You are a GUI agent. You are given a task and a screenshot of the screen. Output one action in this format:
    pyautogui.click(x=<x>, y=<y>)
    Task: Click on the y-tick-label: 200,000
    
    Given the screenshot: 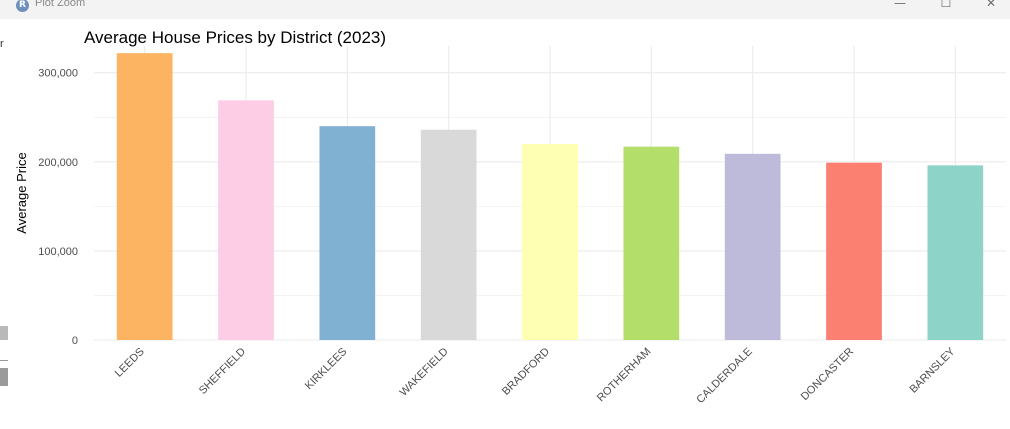 What is the action you would take?
    pyautogui.click(x=58, y=163)
    